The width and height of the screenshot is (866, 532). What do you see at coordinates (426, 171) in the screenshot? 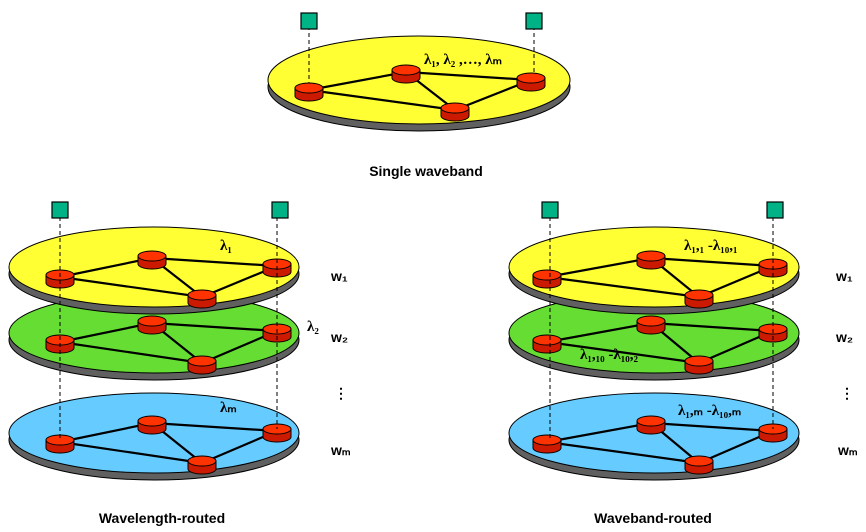
I see `caption-single-waveband: Single waveband` at bounding box center [426, 171].